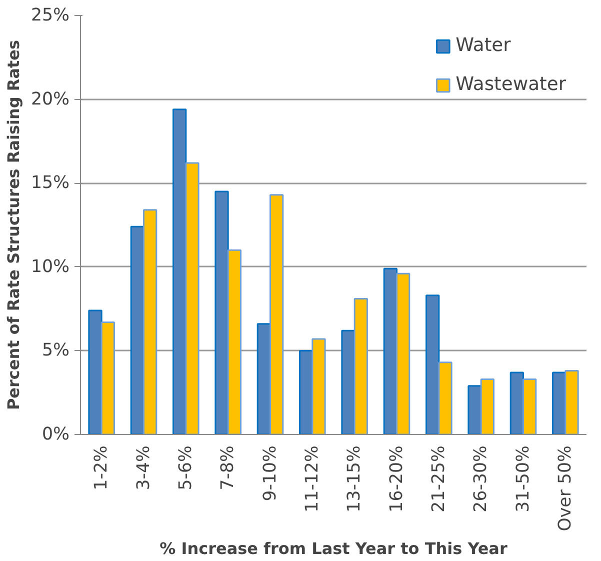 The height and width of the screenshot is (561, 601). I want to click on legend-label: Water, so click(483, 45).